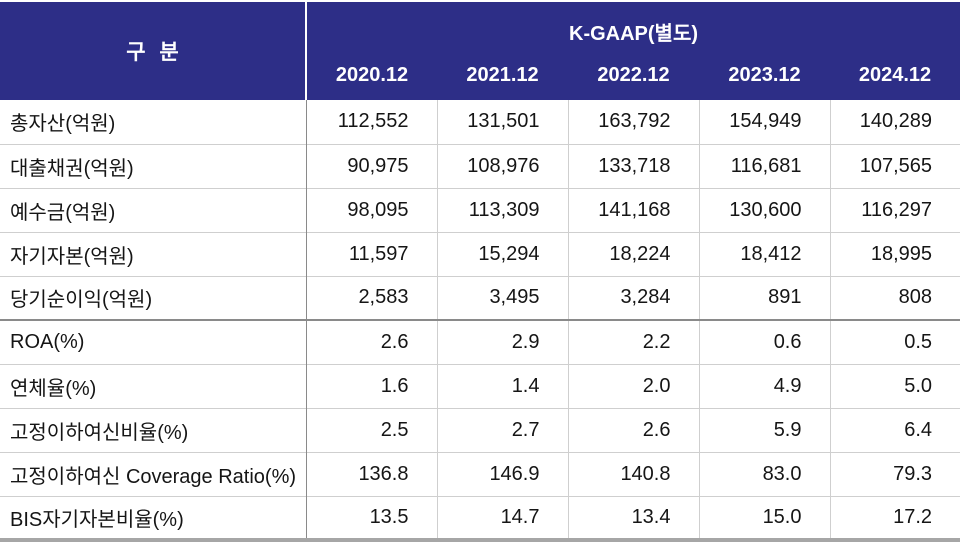 The image size is (960, 556). Describe the element at coordinates (371, 385) in the screenshot. I see `value-cell: 1.6` at that location.